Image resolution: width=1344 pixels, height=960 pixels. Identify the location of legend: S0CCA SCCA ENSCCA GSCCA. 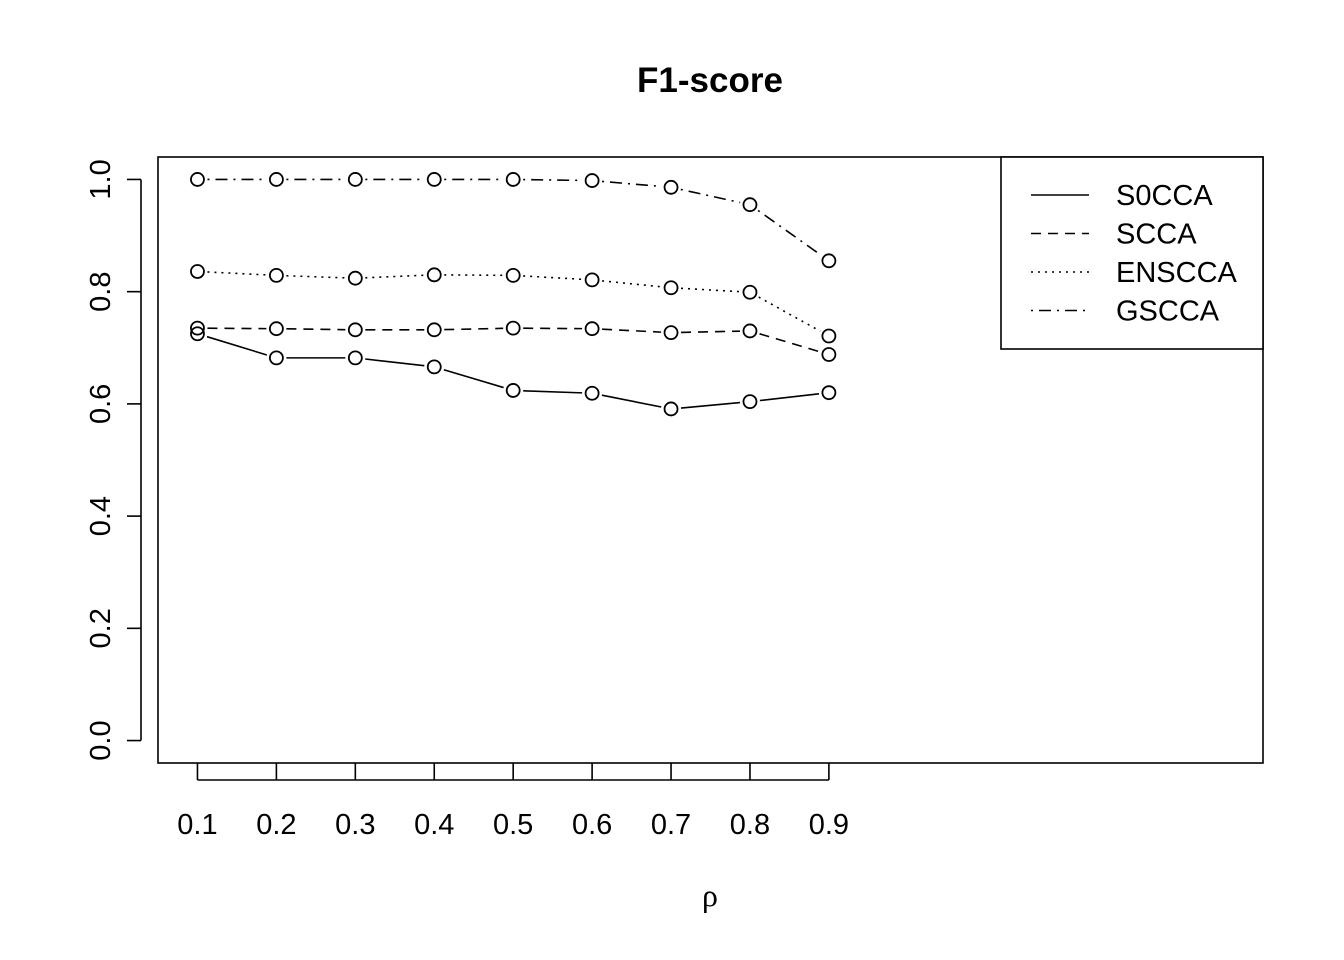
(1132, 253).